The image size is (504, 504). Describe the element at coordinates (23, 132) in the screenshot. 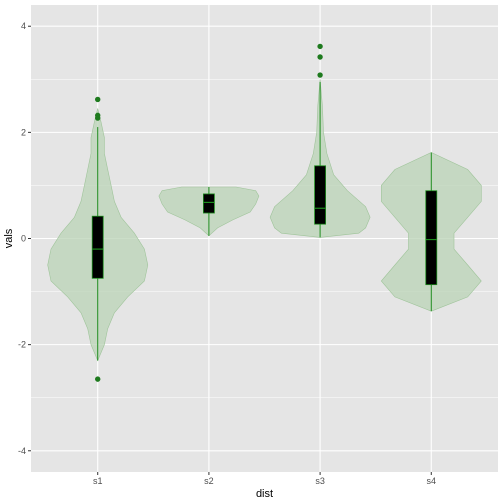

I see `y-tick-label: 2` at that location.